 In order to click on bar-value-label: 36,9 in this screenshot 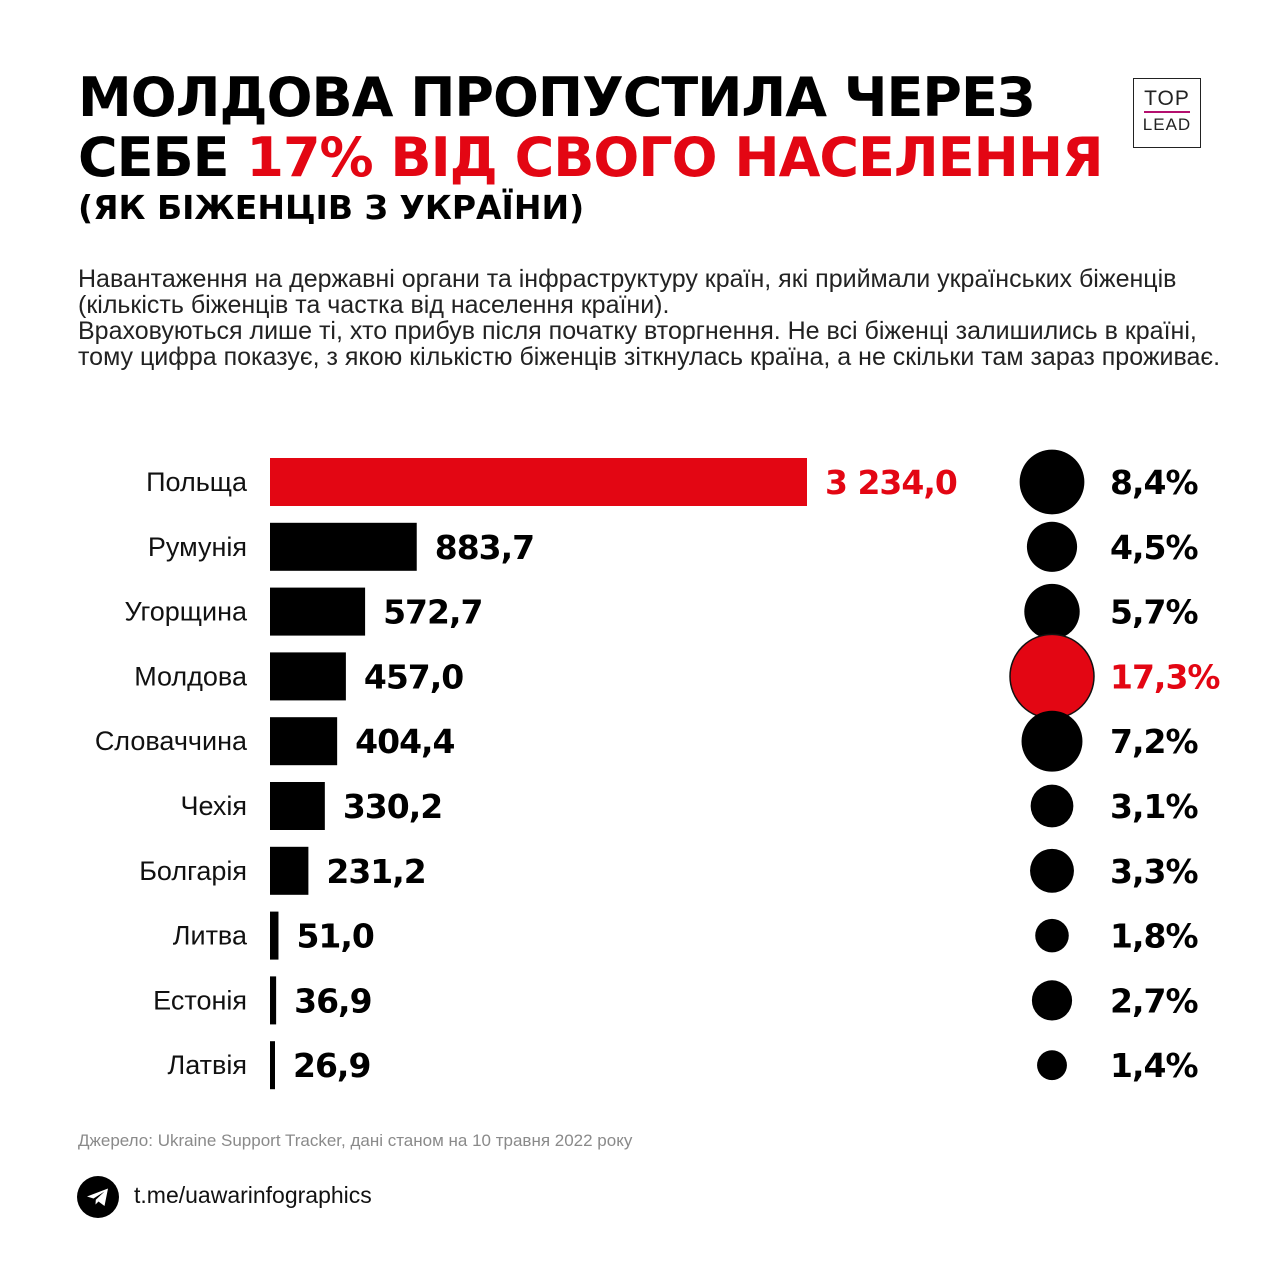, I will do `click(332, 1000)`.